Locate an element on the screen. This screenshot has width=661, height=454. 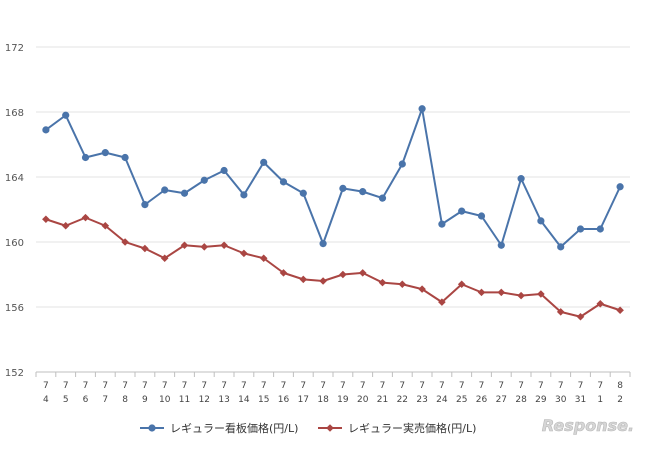
y-tick-label: 152 is located at coordinates (14, 373).